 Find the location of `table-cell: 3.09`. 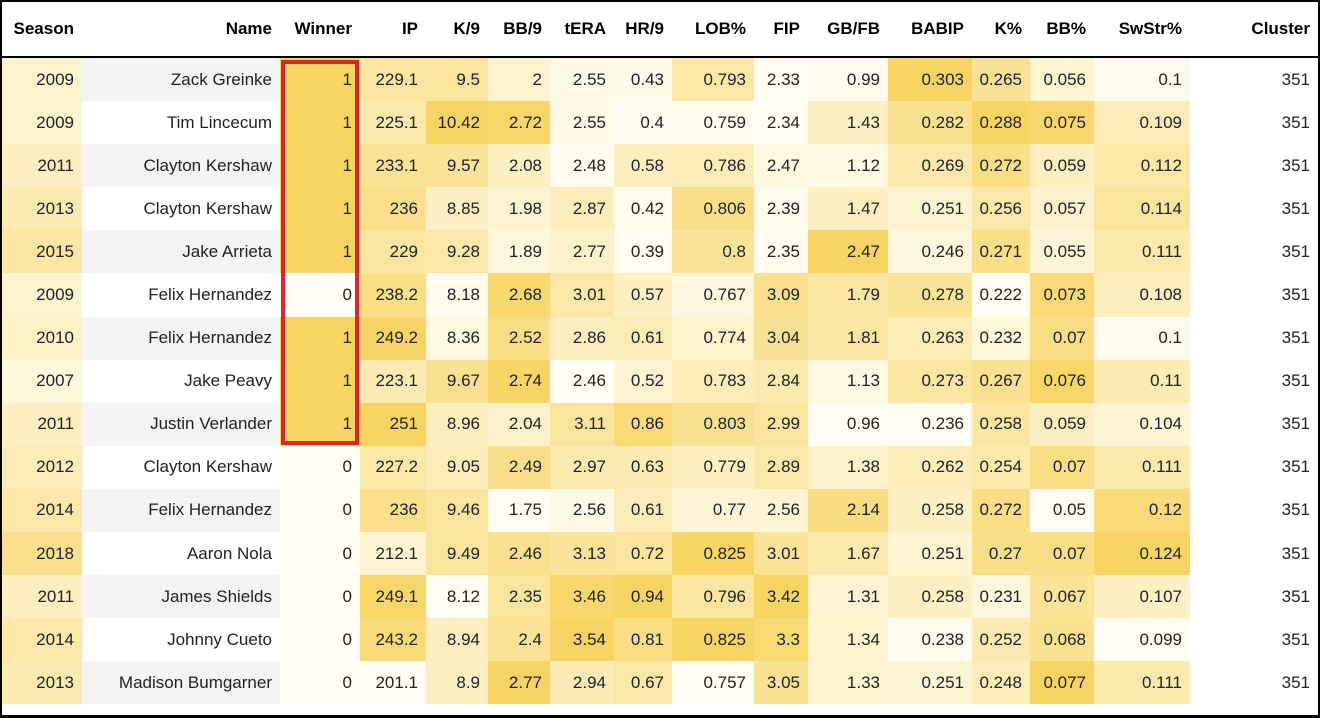

table-cell: 3.09 is located at coordinates (781, 295).